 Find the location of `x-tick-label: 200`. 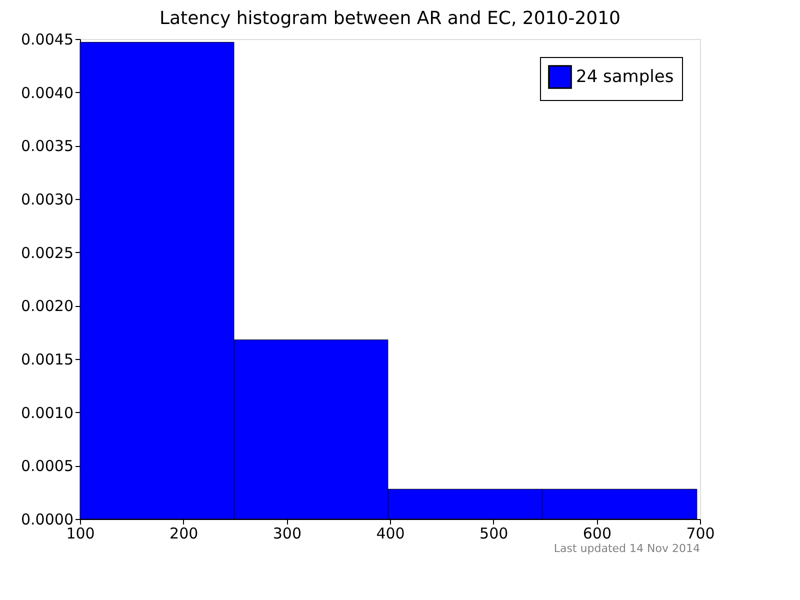

x-tick-label: 200 is located at coordinates (184, 533).